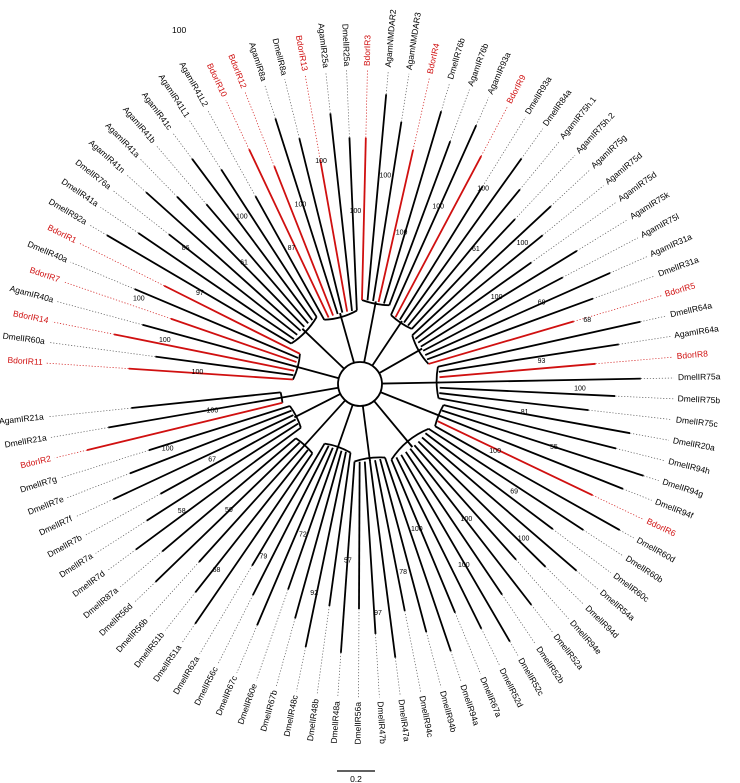  I want to click on tip-label: DmelIR94f, so click(675, 508).